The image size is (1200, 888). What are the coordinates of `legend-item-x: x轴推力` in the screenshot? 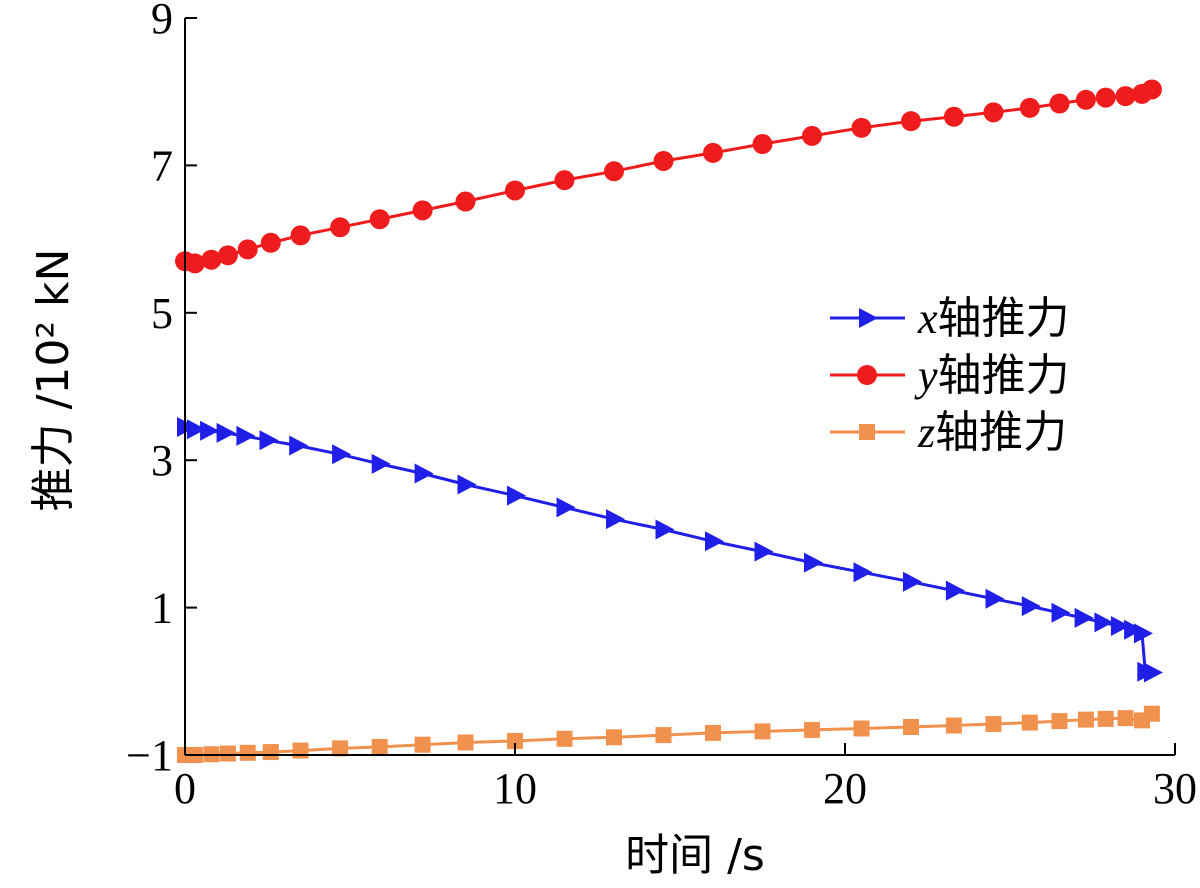 It's located at (950, 318).